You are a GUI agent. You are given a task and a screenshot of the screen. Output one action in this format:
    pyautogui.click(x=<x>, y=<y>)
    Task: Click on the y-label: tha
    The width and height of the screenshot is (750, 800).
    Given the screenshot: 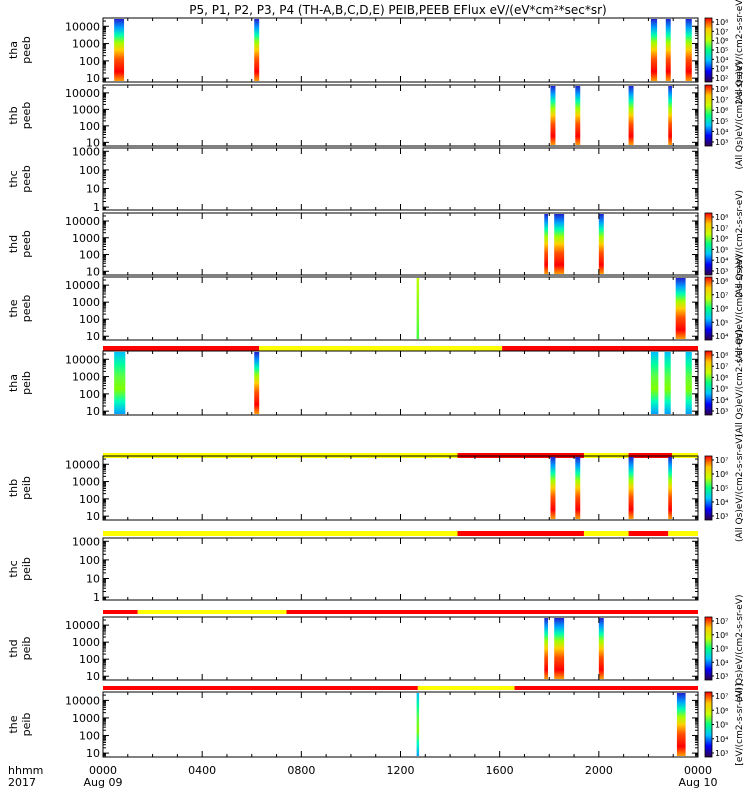 What is the action you would take?
    pyautogui.click(x=13, y=383)
    